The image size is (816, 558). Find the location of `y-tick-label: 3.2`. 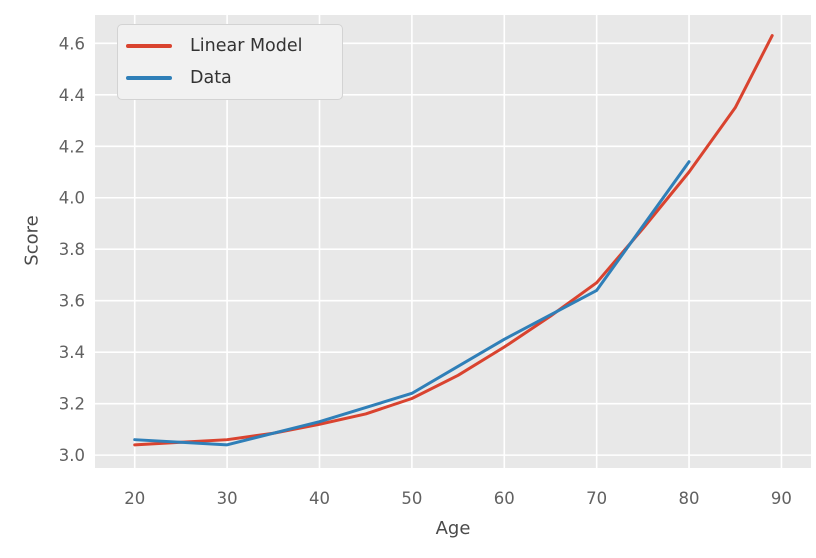

y-tick-label: 3.2 is located at coordinates (72, 404).